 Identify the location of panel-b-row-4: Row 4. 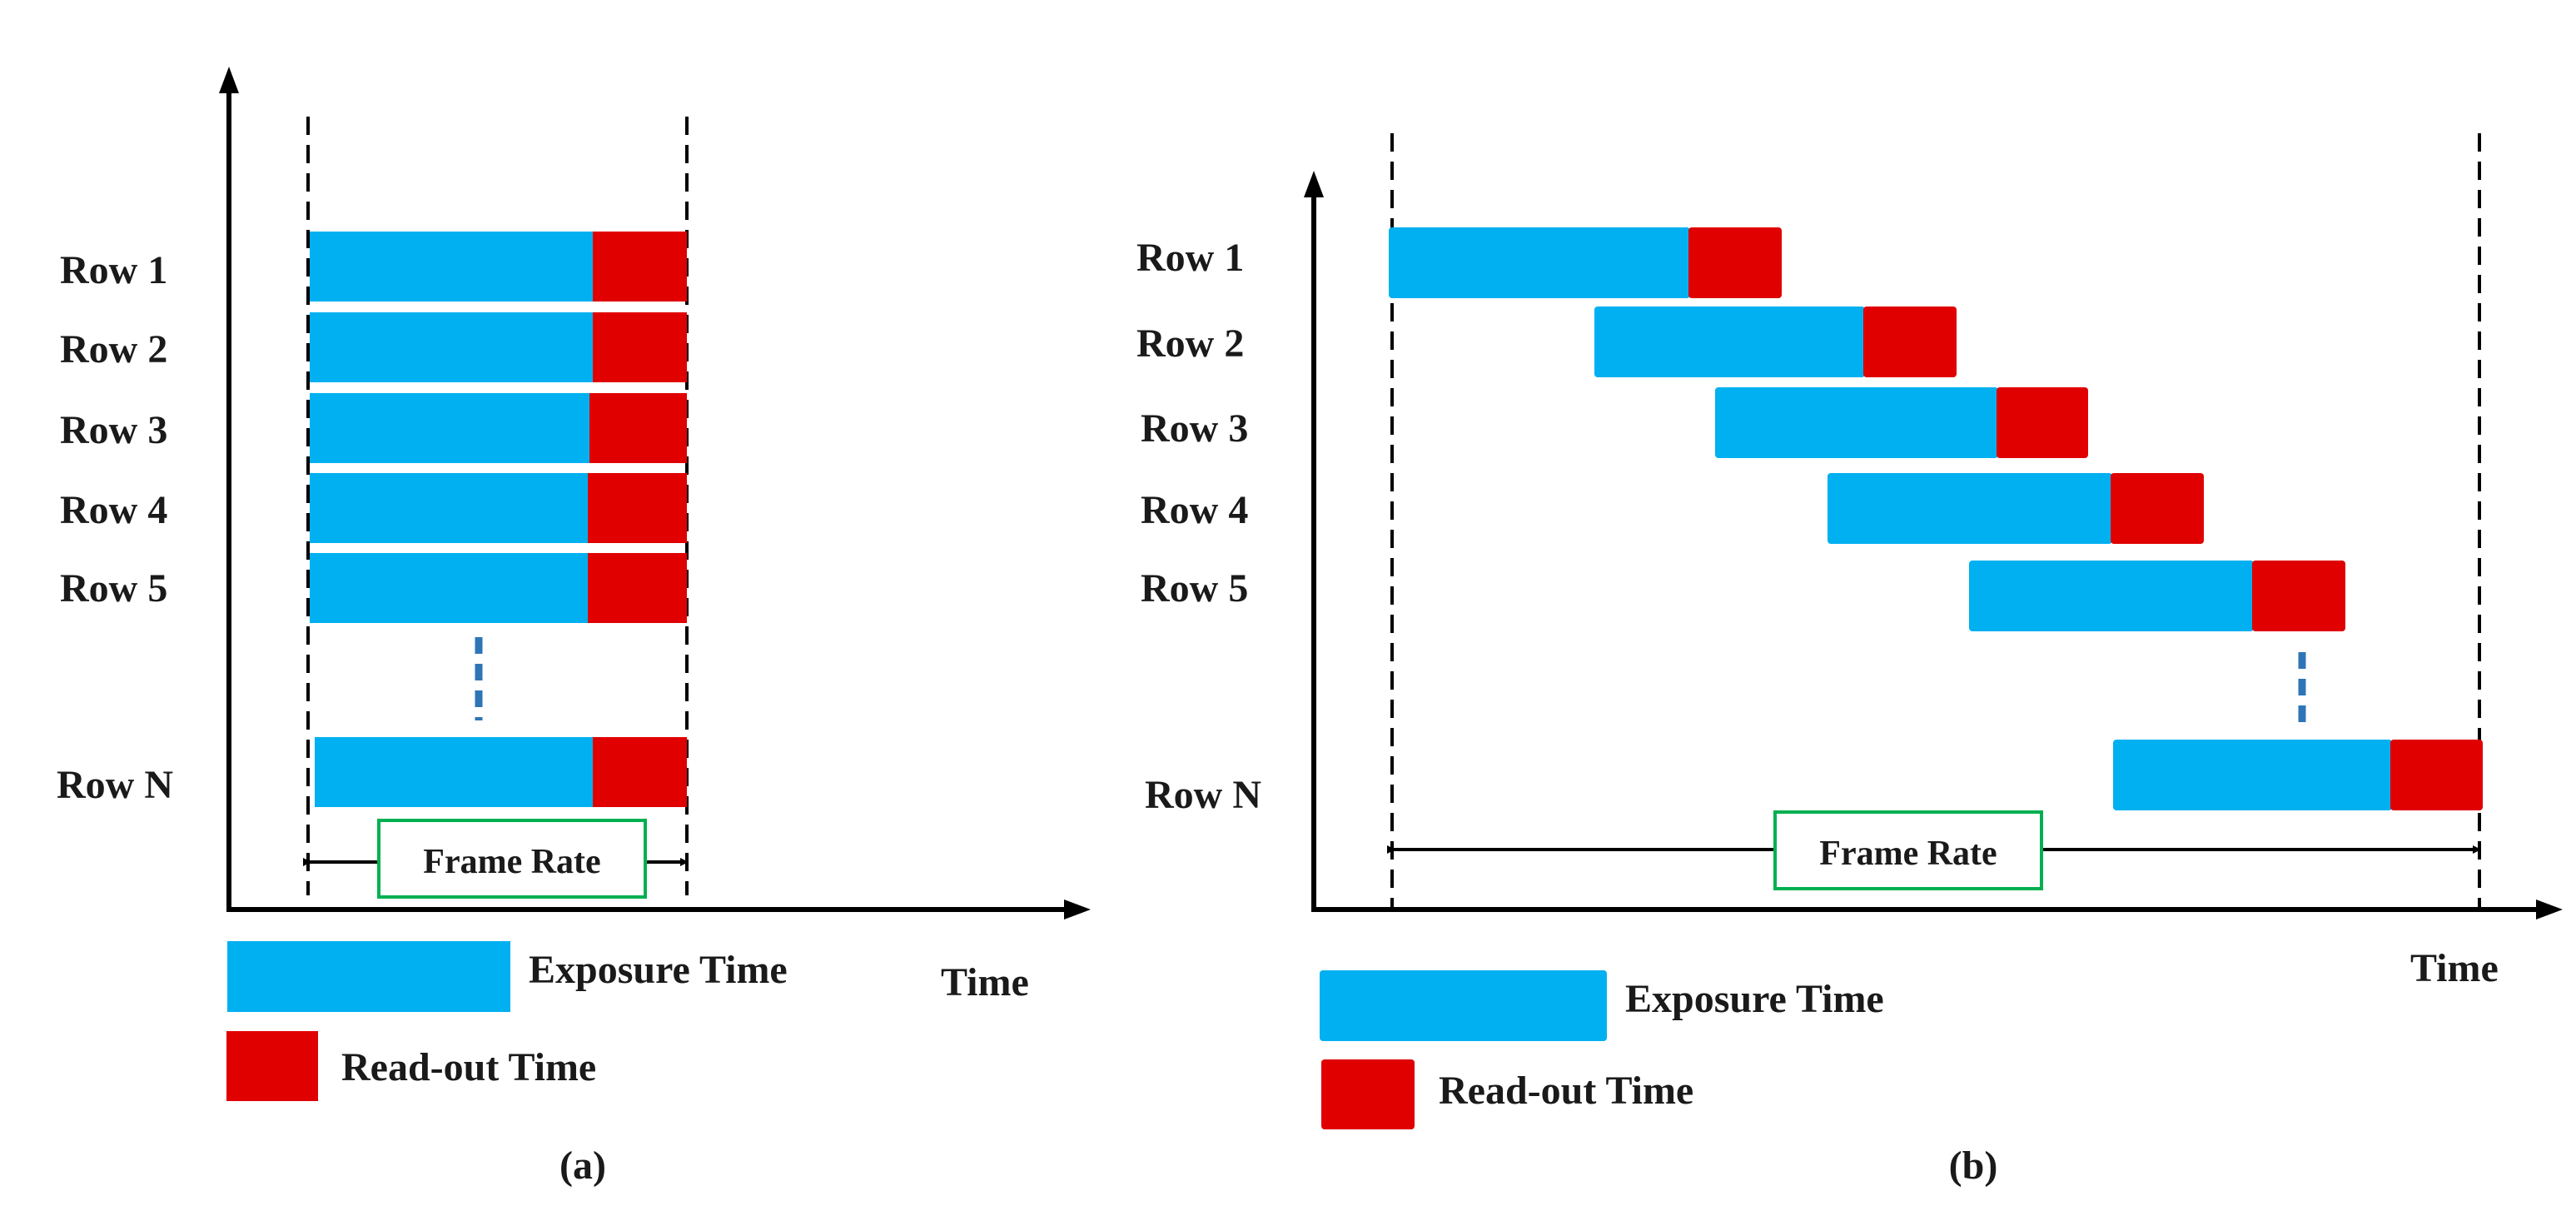
(1672, 508).